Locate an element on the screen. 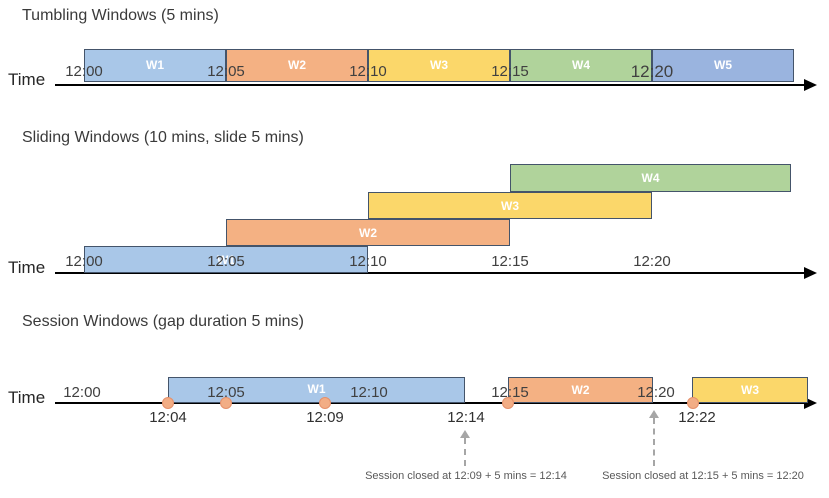 The height and width of the screenshot is (498, 829). session-time-axis-label: Time is located at coordinates (27, 397).